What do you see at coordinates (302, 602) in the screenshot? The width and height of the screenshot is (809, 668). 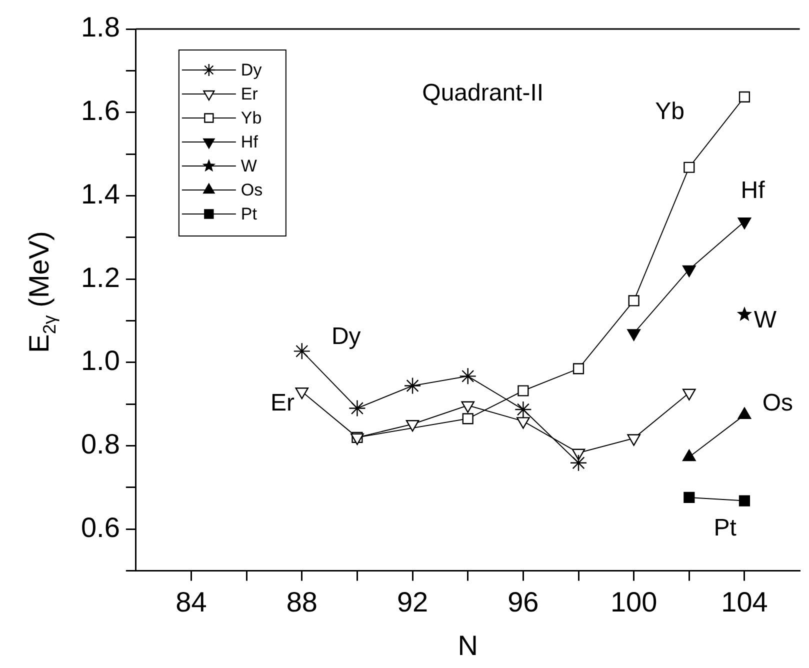 I see `x-tick-label: 88` at bounding box center [302, 602].